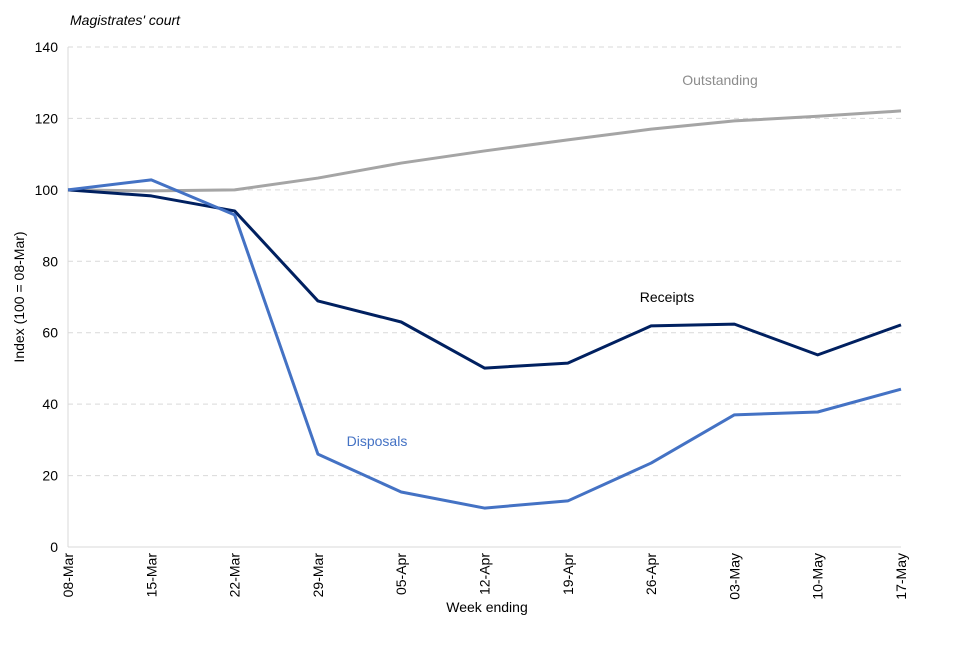 The width and height of the screenshot is (960, 645). What do you see at coordinates (47, 47) in the screenshot?
I see `y-tick-label: 140` at bounding box center [47, 47].